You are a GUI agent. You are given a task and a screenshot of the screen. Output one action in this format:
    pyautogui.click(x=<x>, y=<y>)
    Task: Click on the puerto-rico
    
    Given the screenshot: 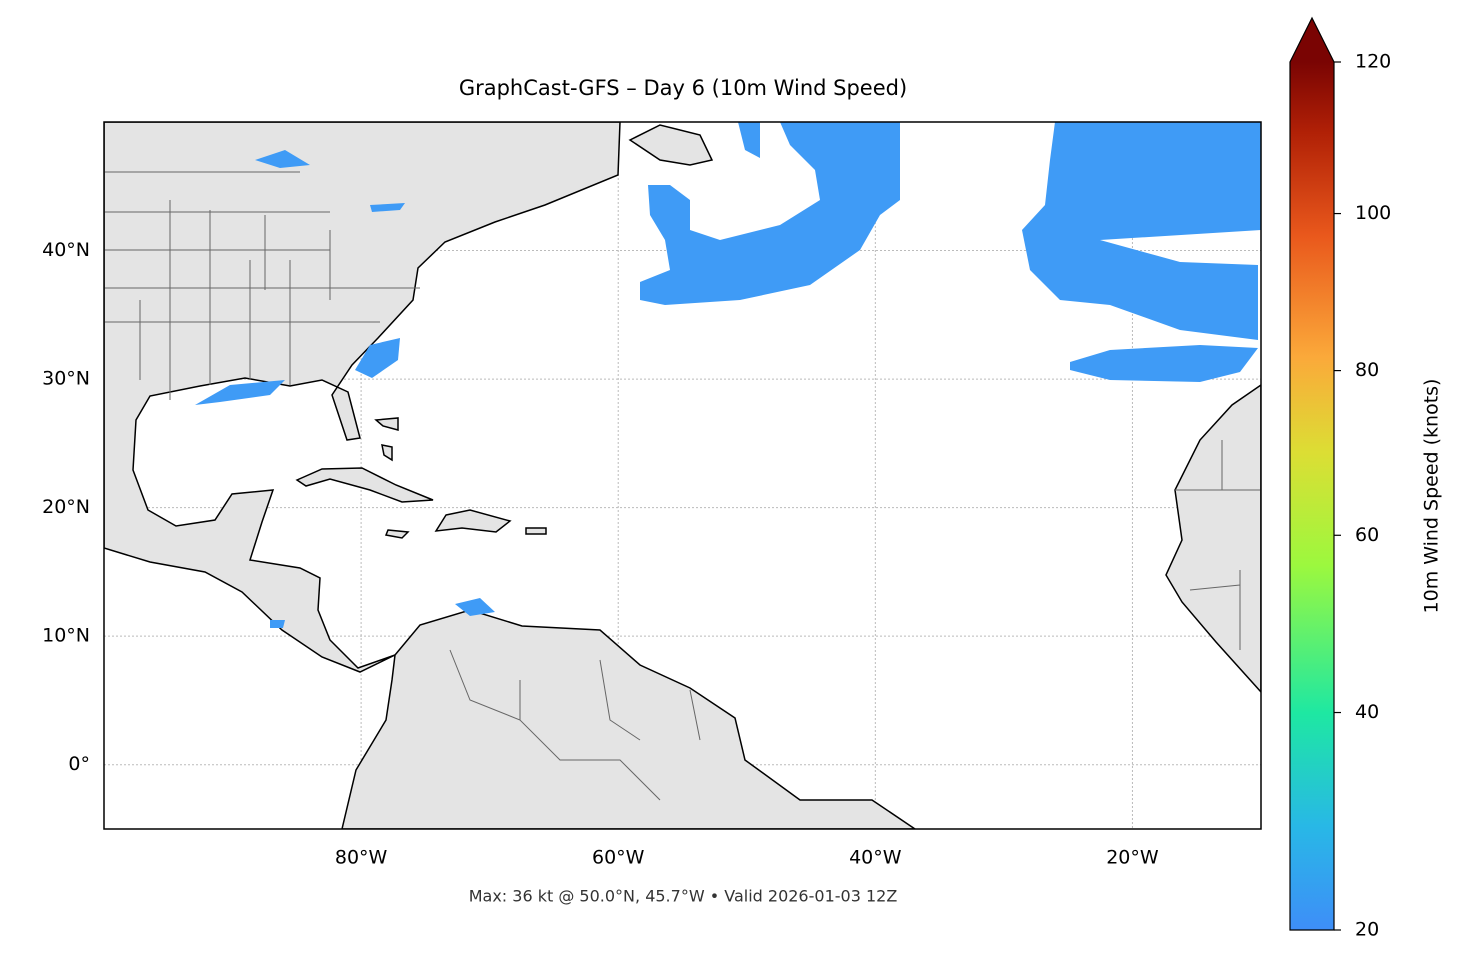 What is the action you would take?
    pyautogui.click(x=536, y=531)
    